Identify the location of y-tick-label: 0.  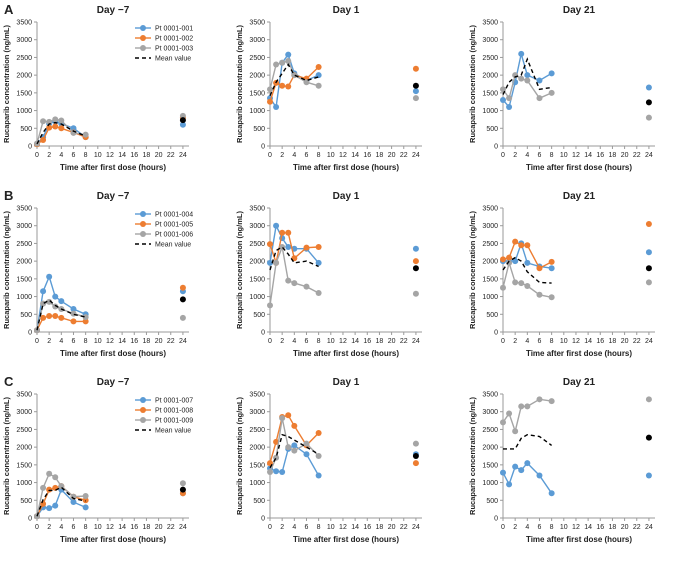
(263, 519).